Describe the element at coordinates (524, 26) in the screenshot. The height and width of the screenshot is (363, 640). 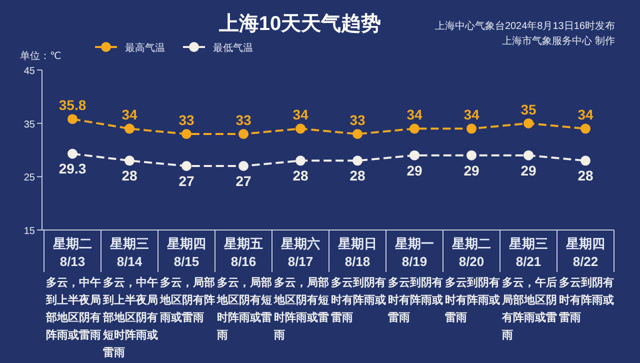
I see `text: 上海中心气象台2024年8月13日16时发布` at that location.